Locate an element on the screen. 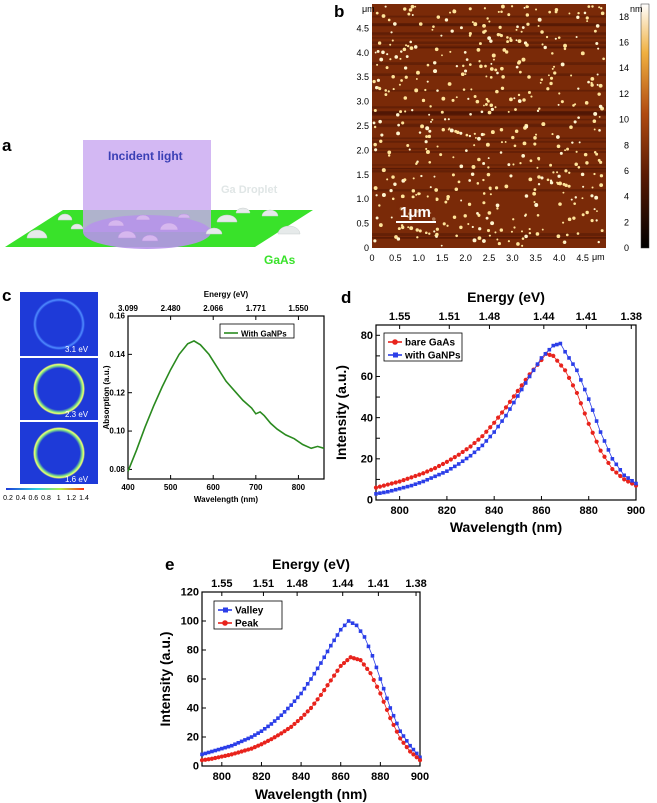 This screenshot has width=657, height=803. top-tick-label: 1.51 is located at coordinates (449, 317).